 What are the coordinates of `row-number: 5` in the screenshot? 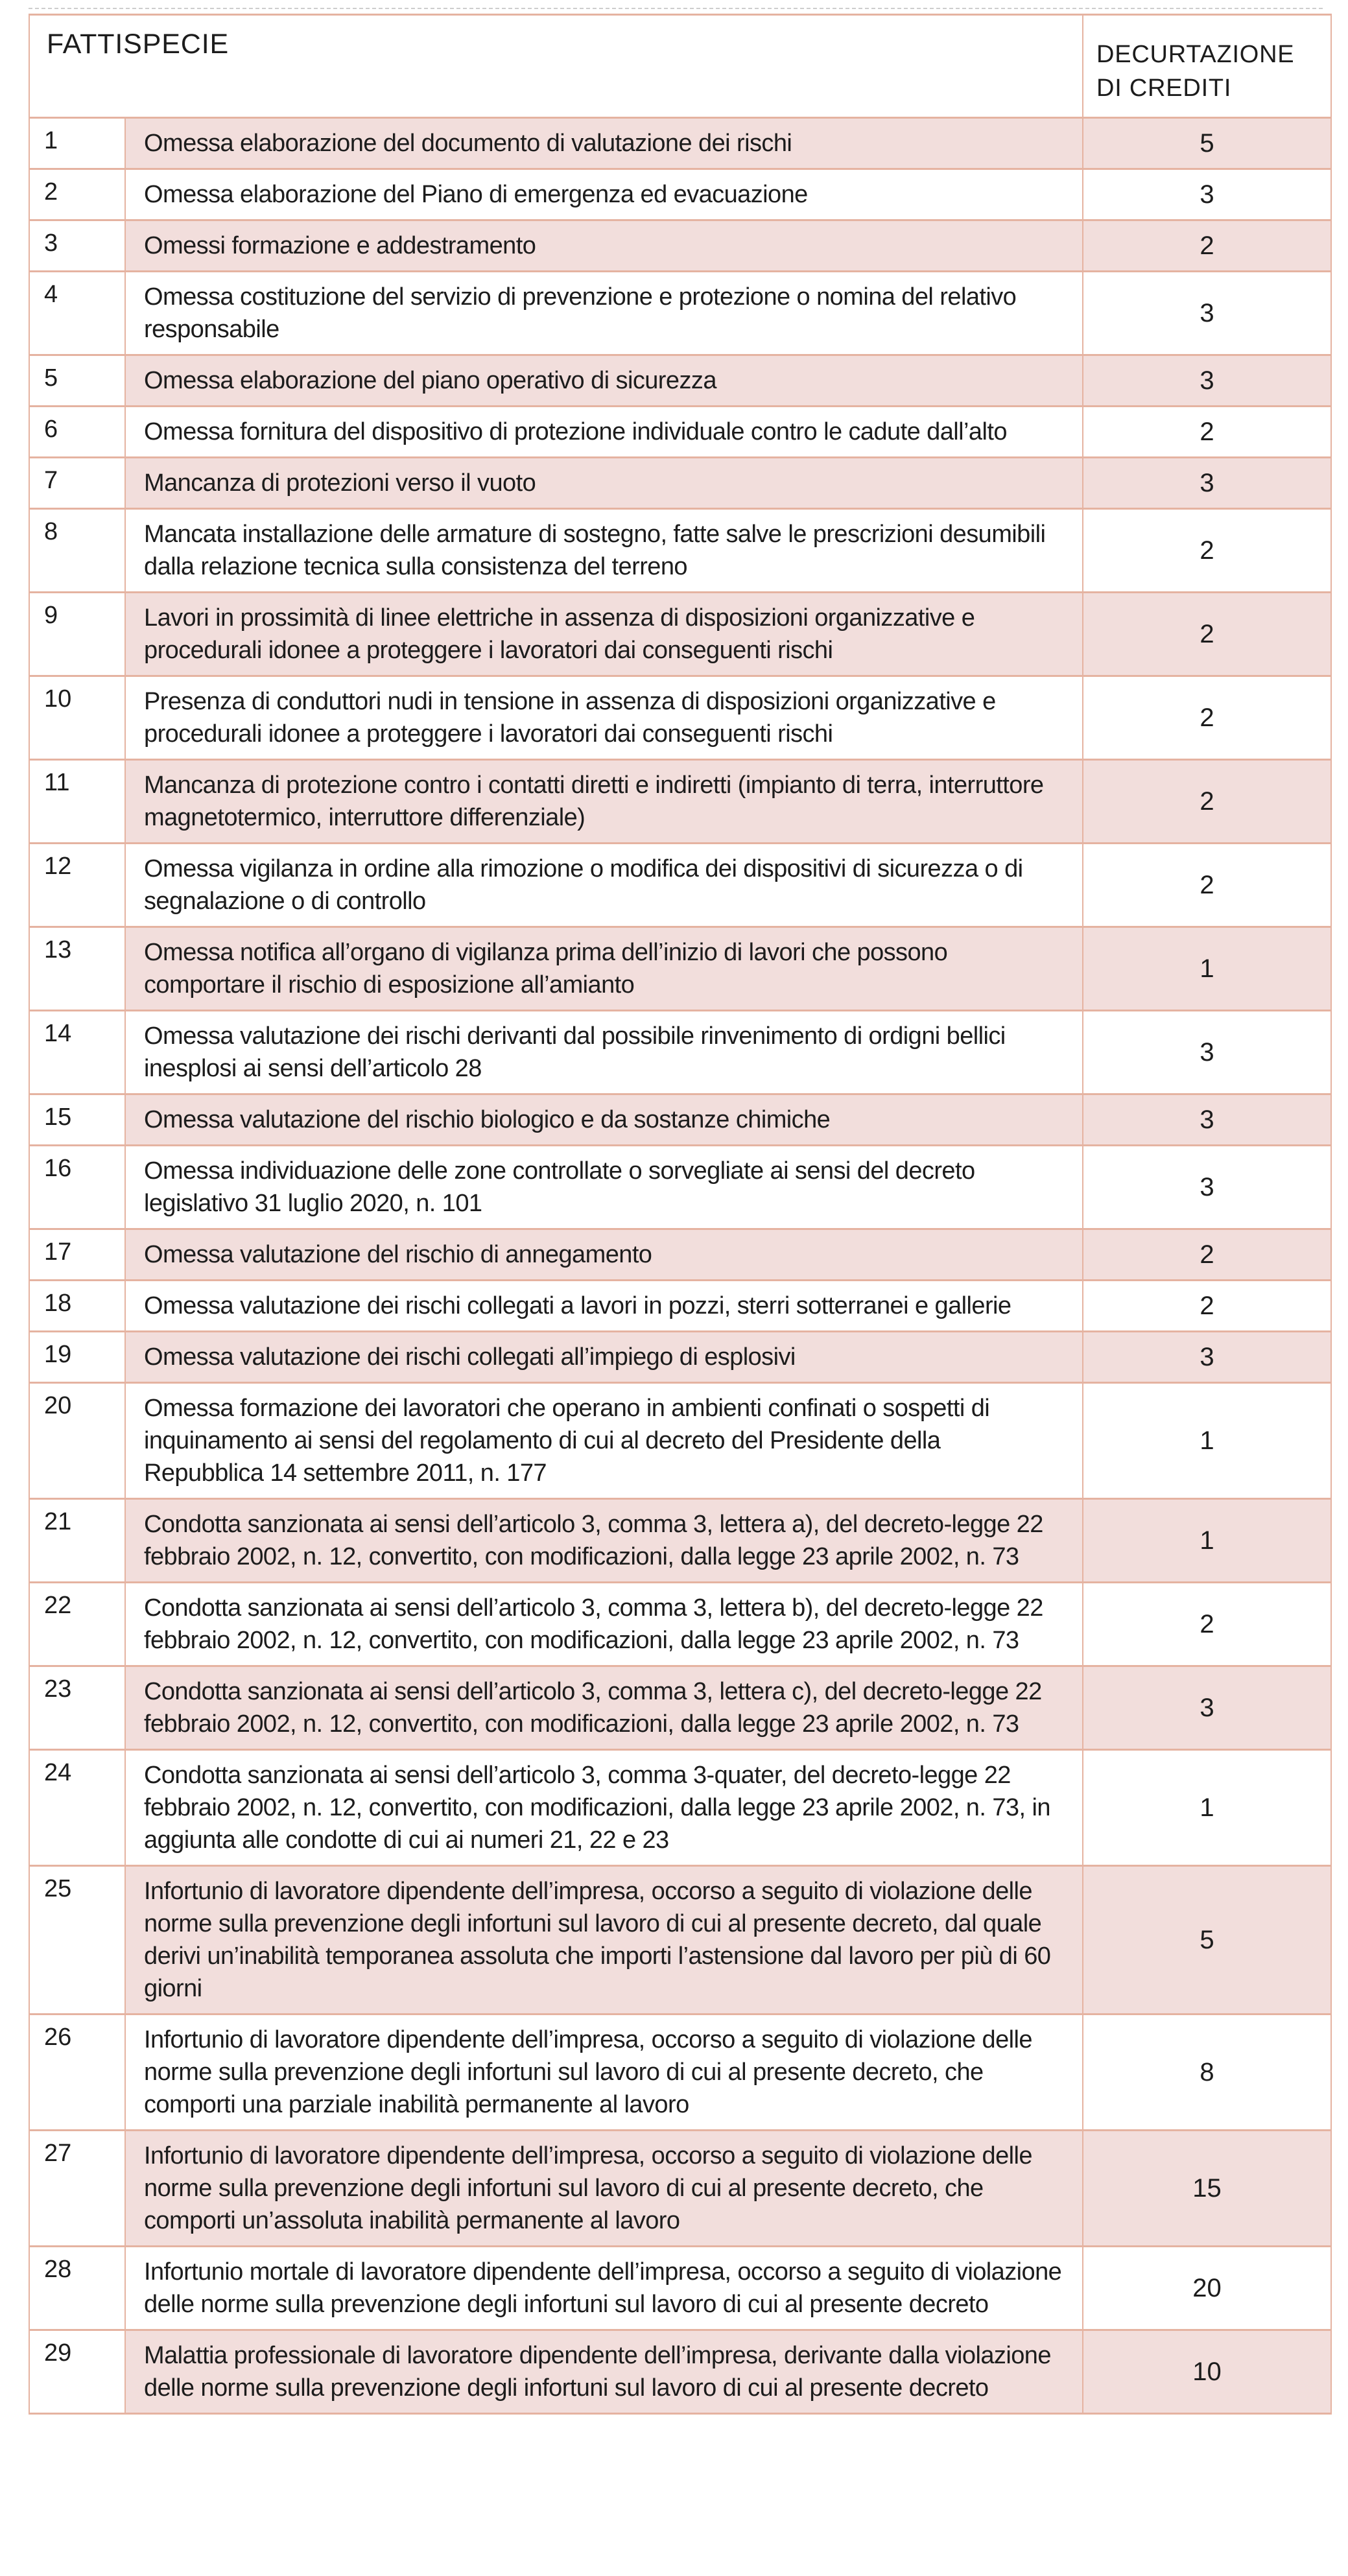 It's located at (77, 380).